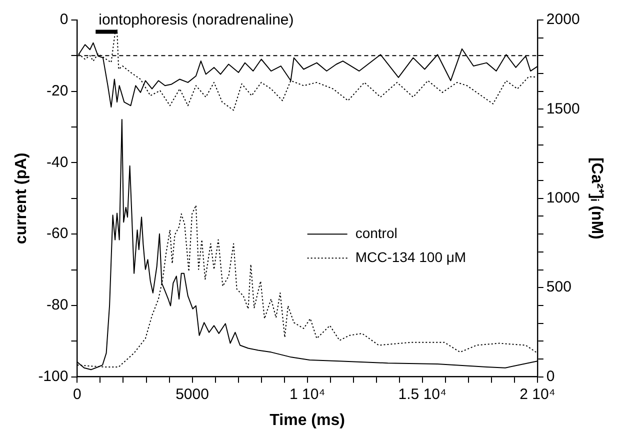 This screenshot has width=622, height=442. Describe the element at coordinates (538, 394) in the screenshot. I see `x-tick-label: 2 10⁴` at that location.